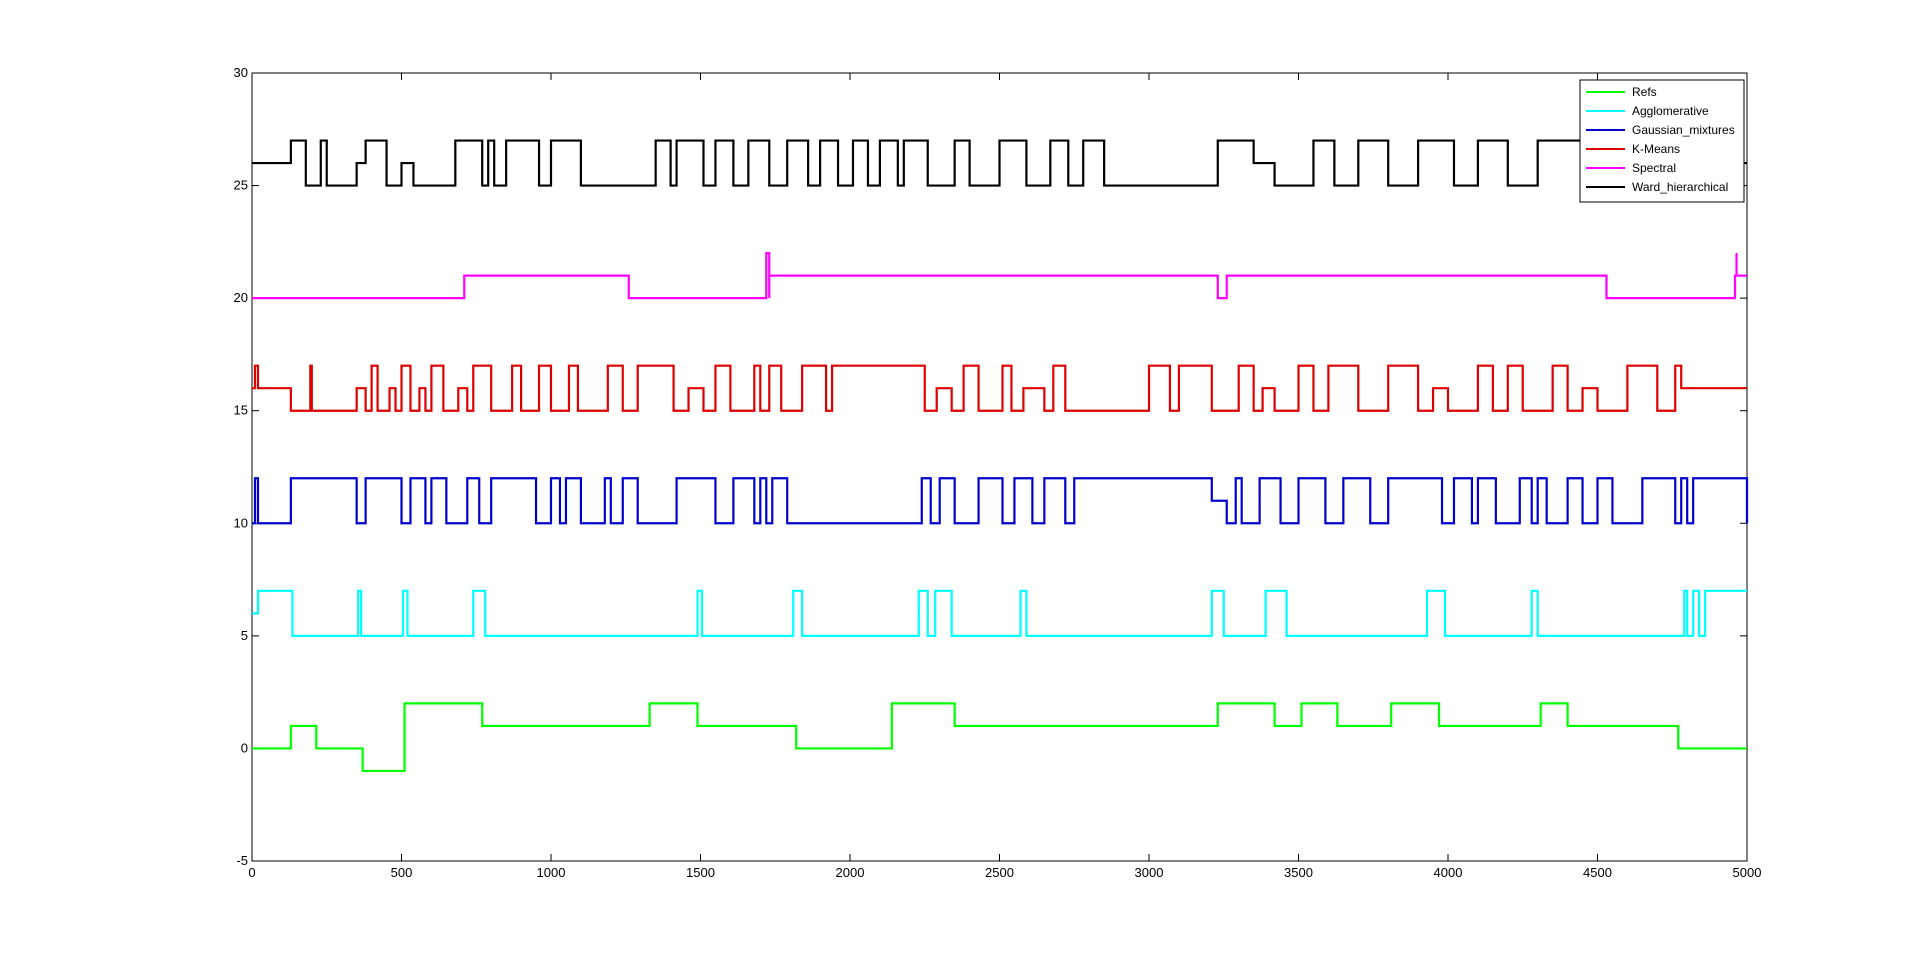 This screenshot has height=963, width=1920. I want to click on legend-box, so click(1662, 141).